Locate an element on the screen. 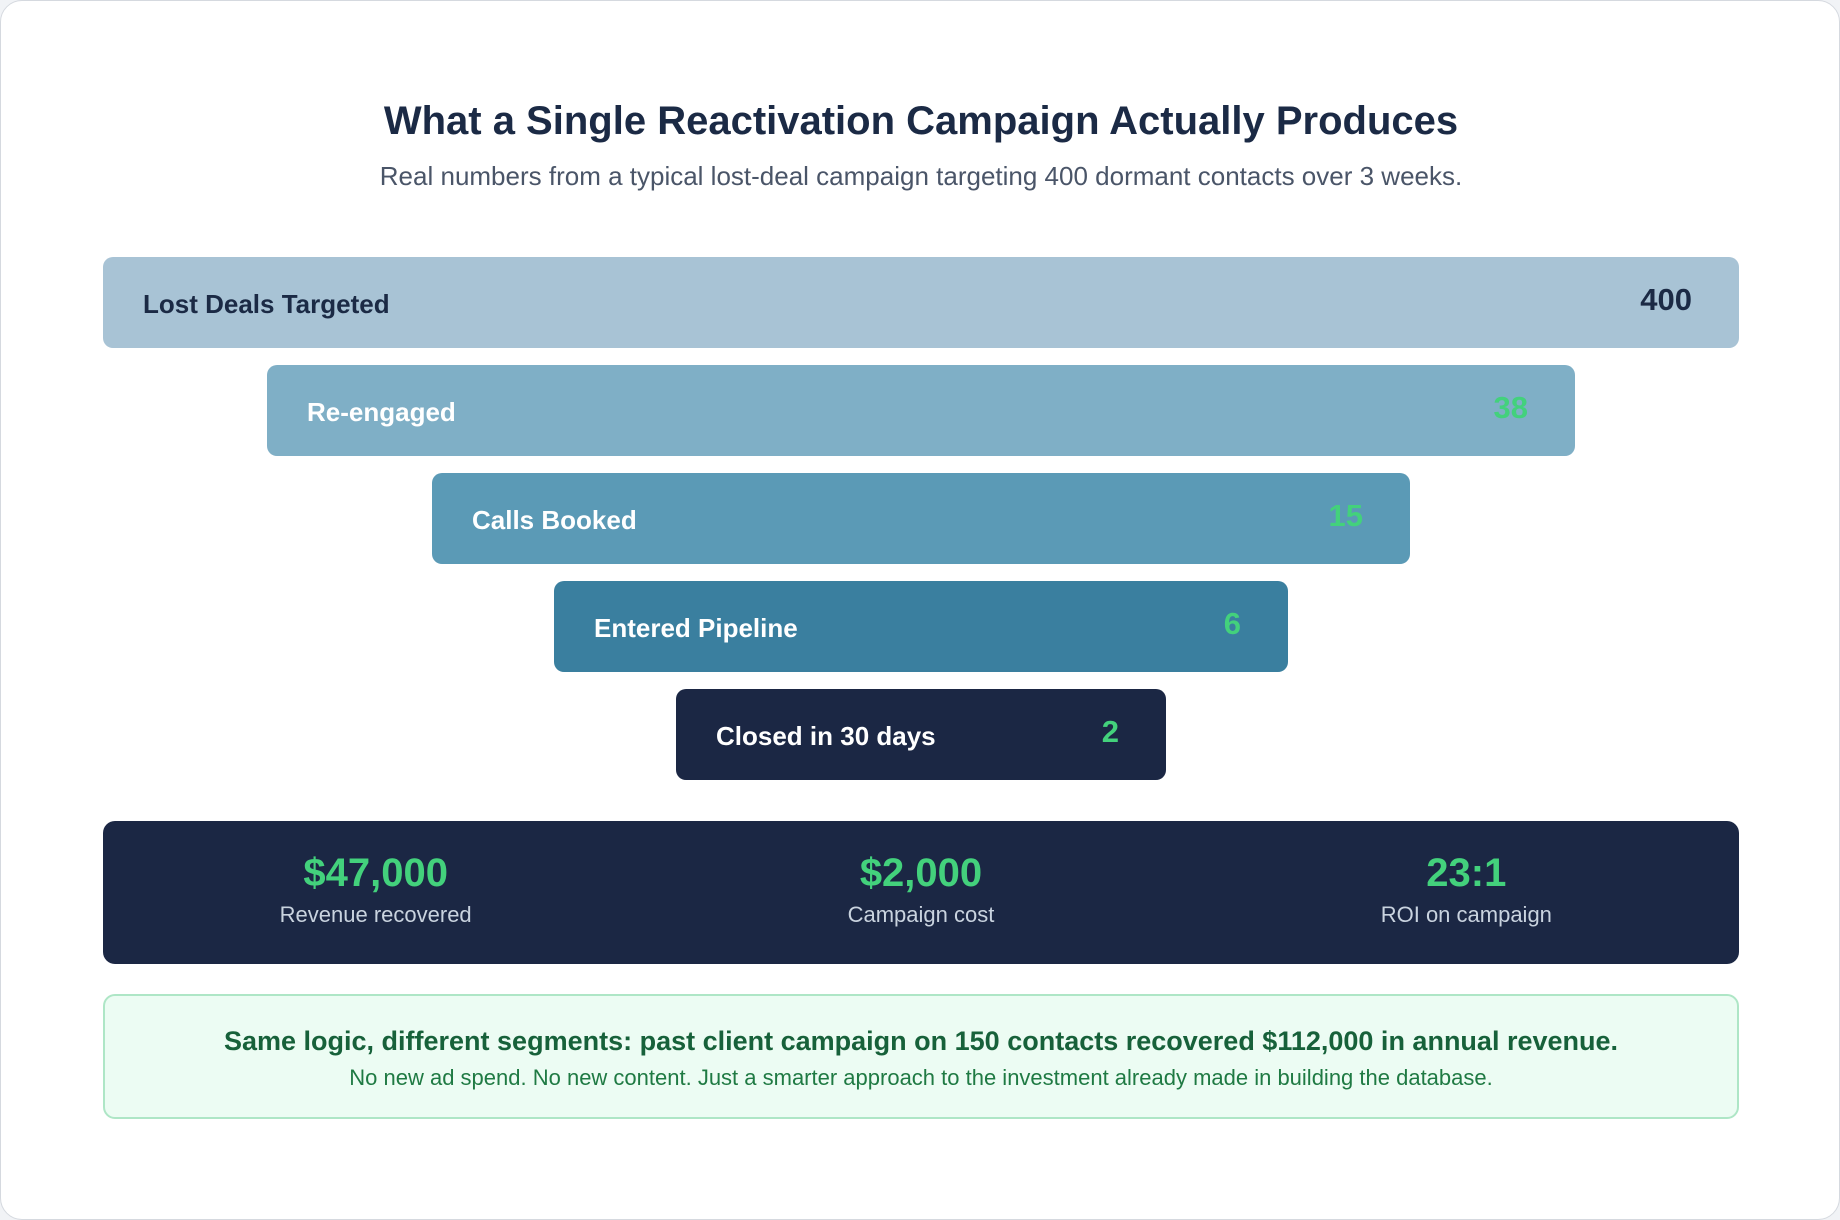  funnel-stage: Entered Pipeline 6 is located at coordinates (921, 626).